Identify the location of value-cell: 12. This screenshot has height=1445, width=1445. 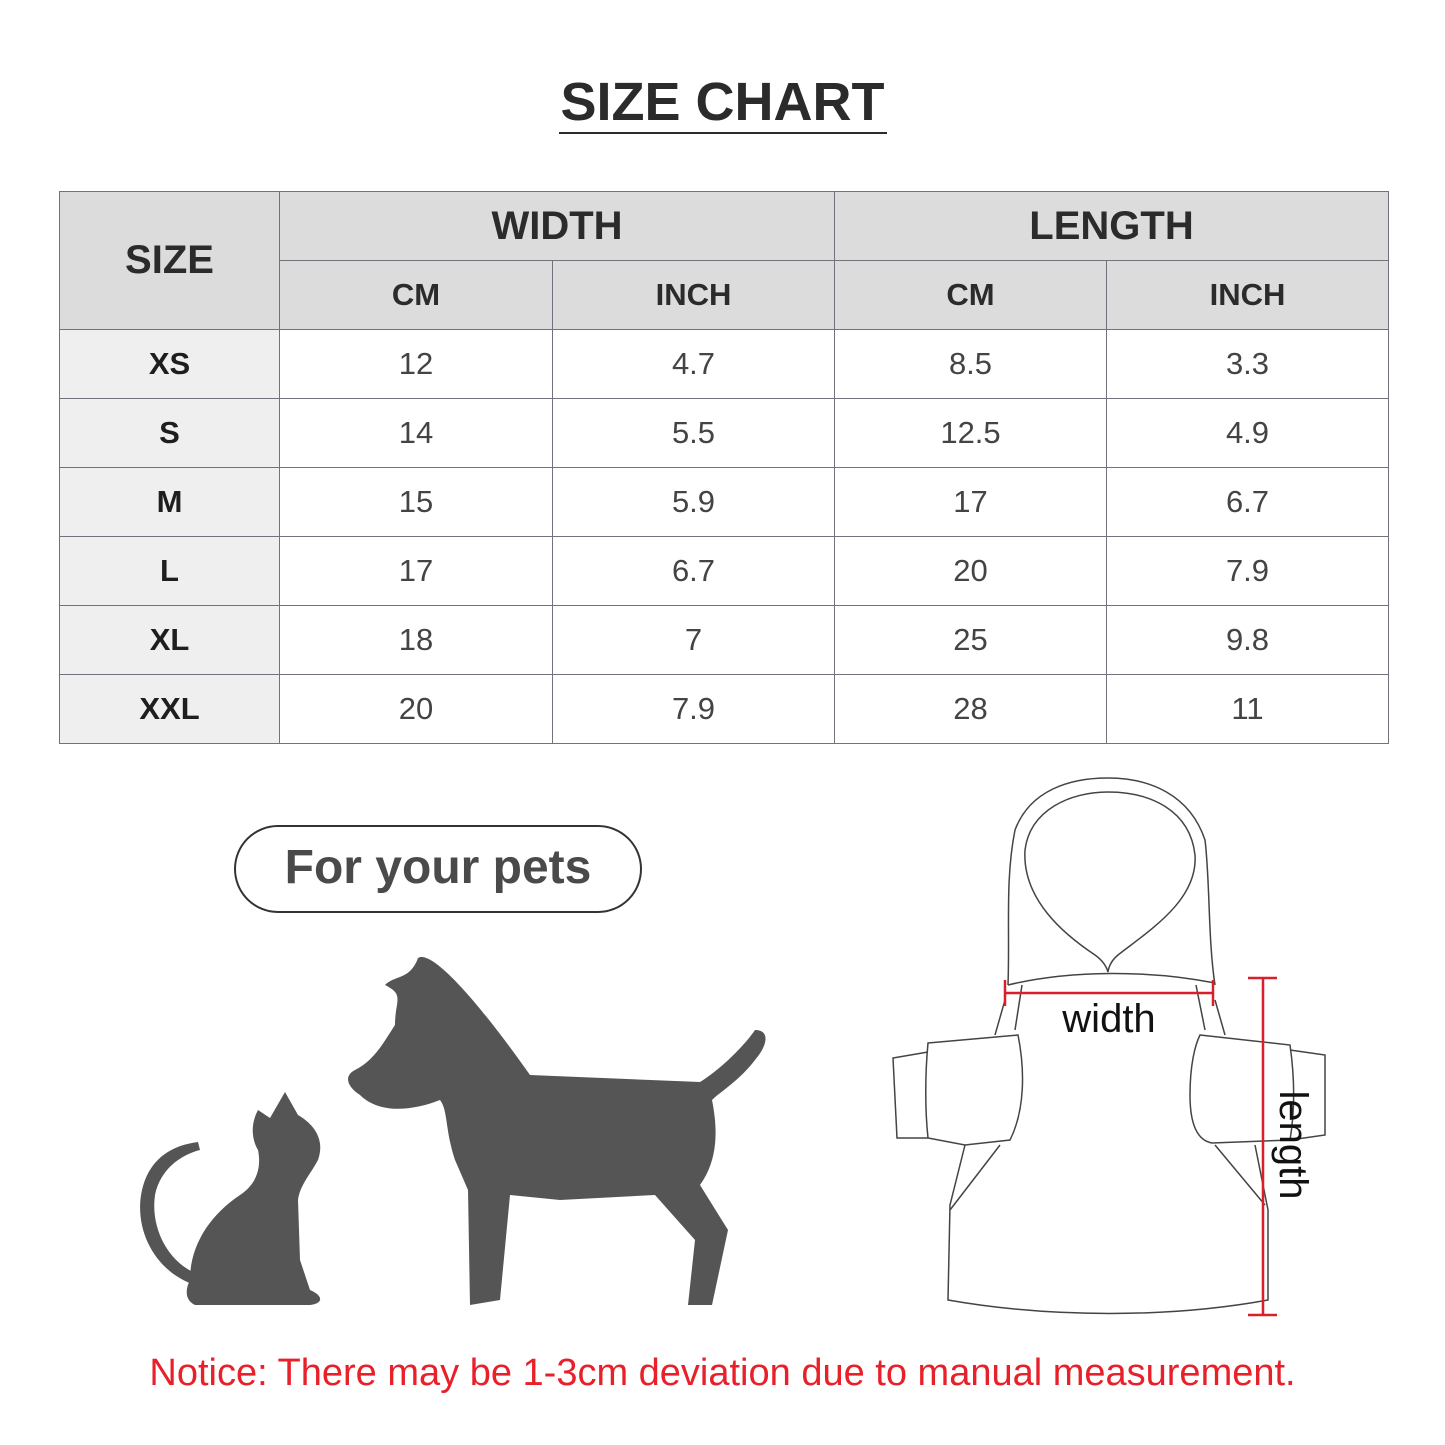
(416, 364).